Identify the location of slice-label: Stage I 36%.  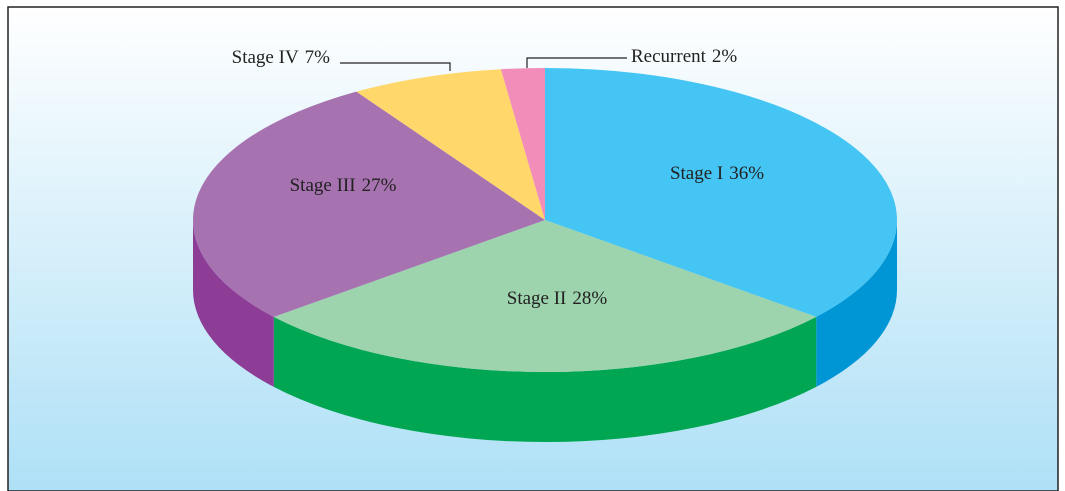
(717, 173).